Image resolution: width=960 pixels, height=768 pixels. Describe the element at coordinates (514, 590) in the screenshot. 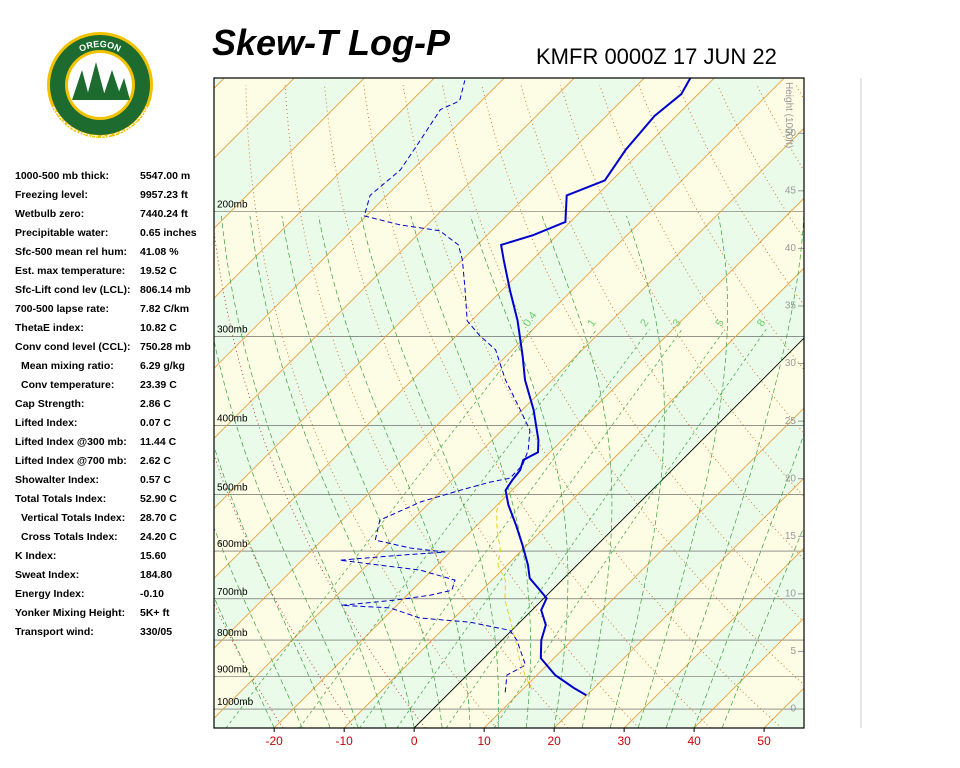

I see `sounding-trace` at that location.